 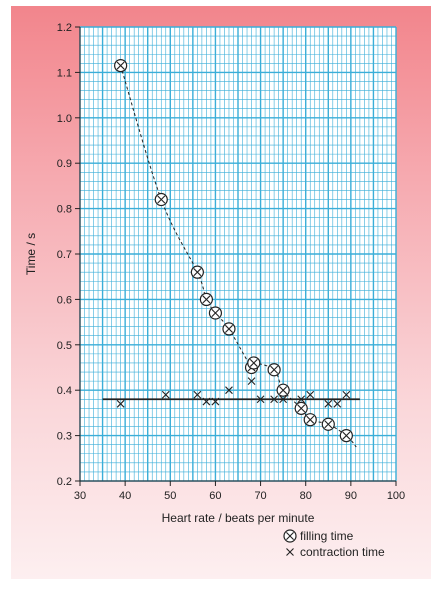 What do you see at coordinates (31, 254) in the screenshot?
I see `y-axis-label: Time / s` at bounding box center [31, 254].